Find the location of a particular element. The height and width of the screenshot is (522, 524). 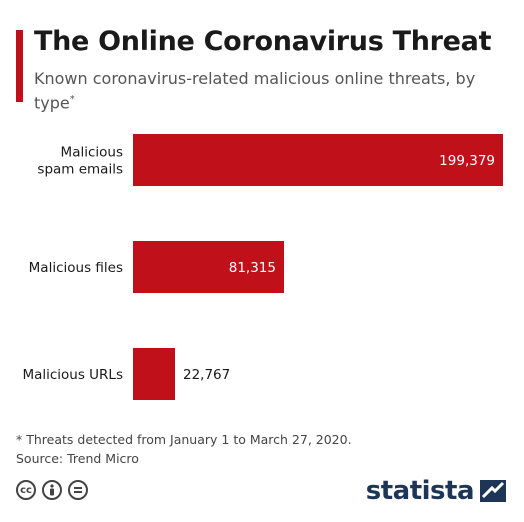

value-label-1: 81,315 is located at coordinates (252, 268).